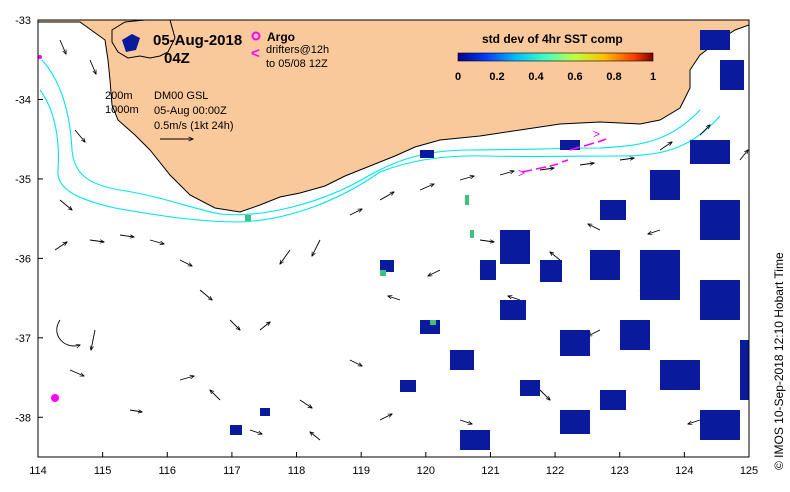 This screenshot has width=790, height=492. Describe the element at coordinates (653, 77) in the screenshot. I see `colorbar-tick-label: 1` at that location.